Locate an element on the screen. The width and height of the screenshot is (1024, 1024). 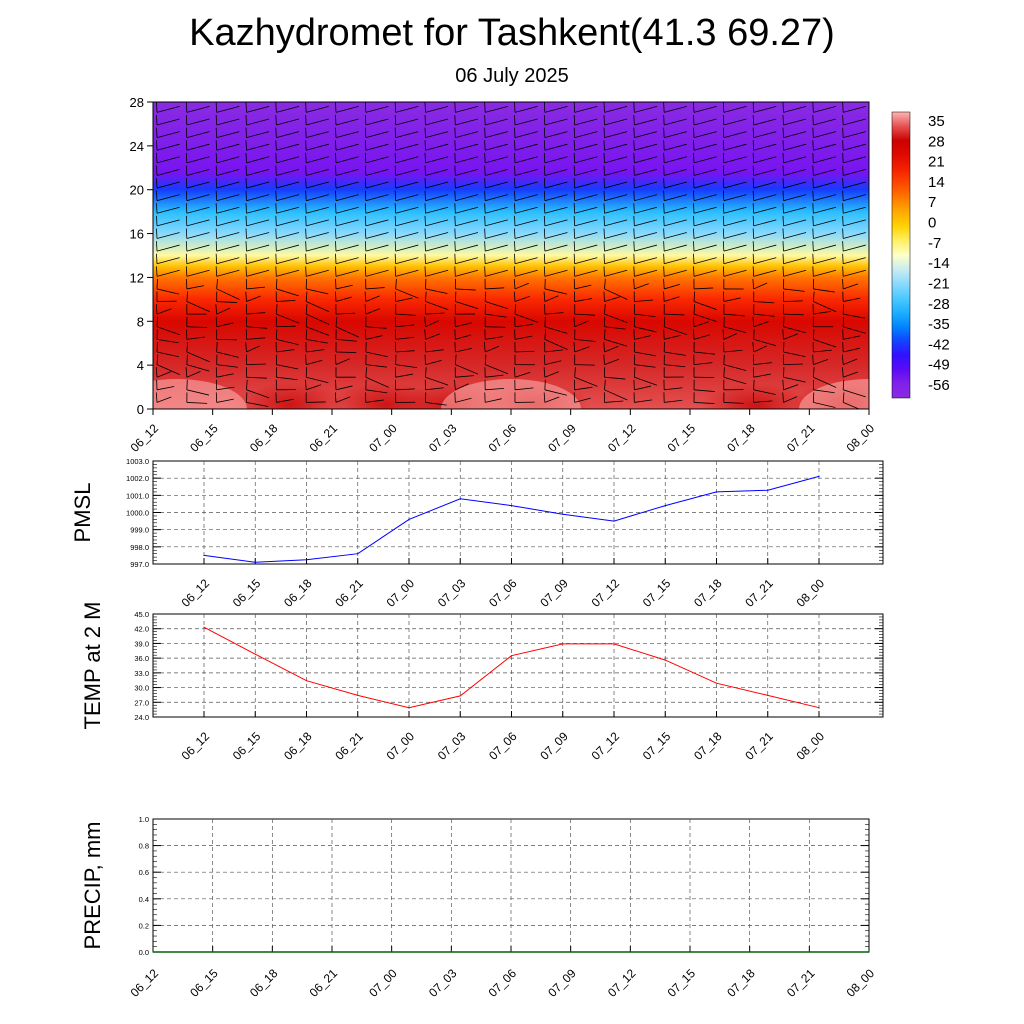
temp-group-data-point is located at coordinates (768, 695).